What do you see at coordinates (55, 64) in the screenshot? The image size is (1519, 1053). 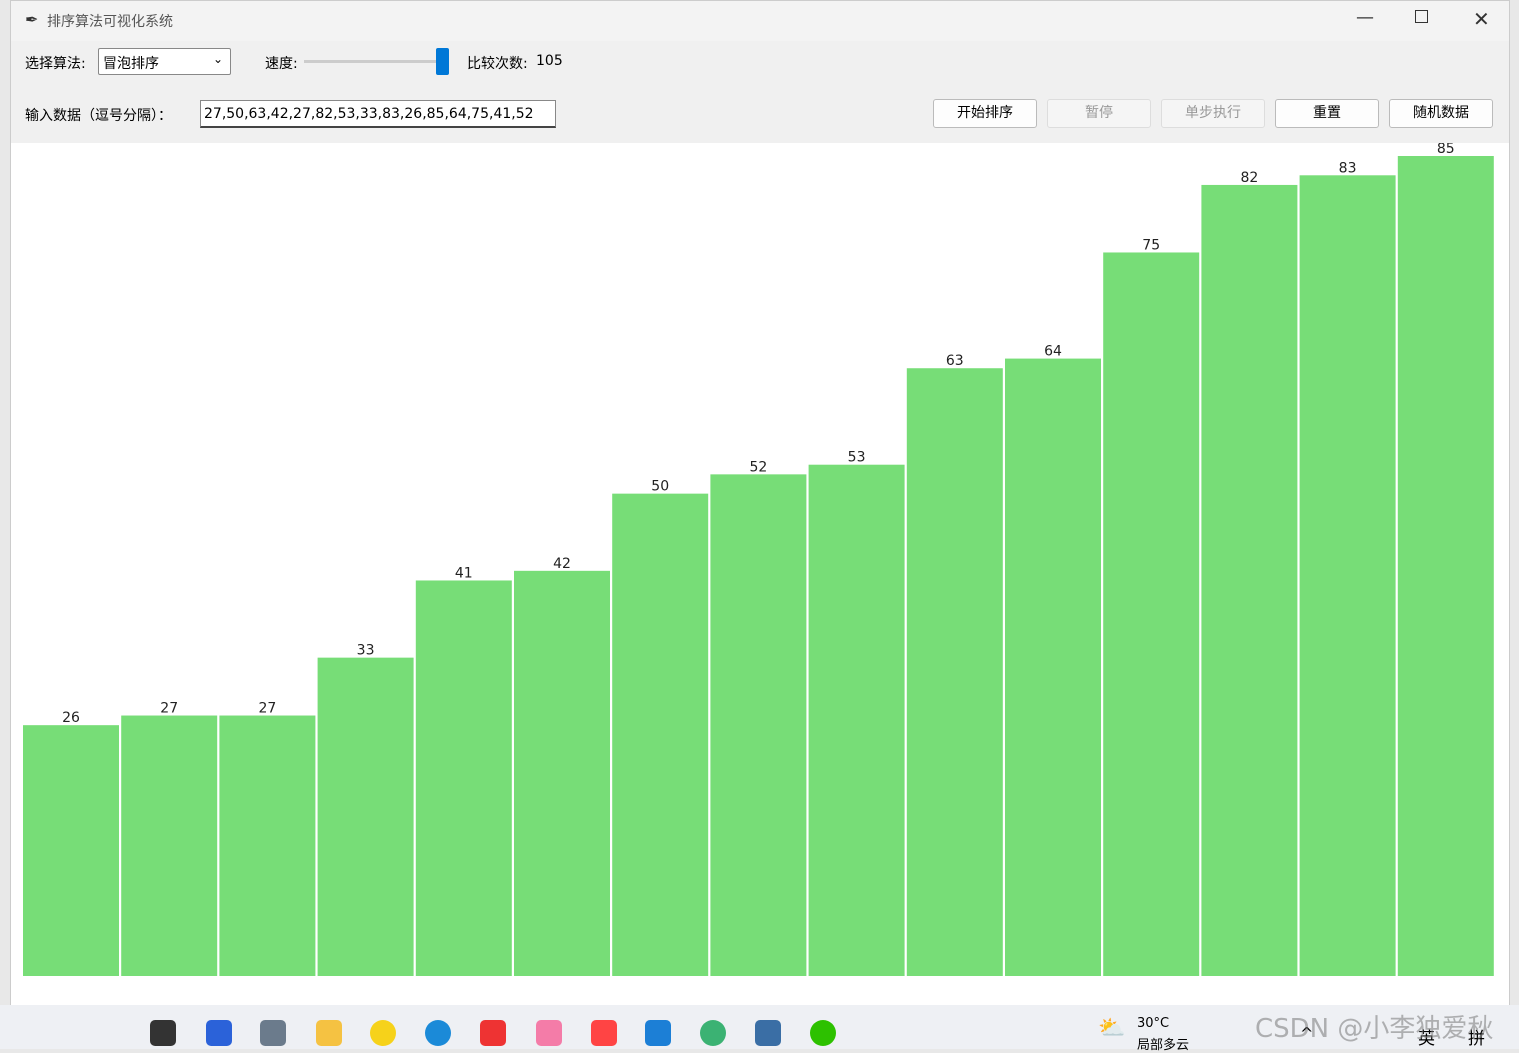 I see `algorithm-label: 选择算法:` at bounding box center [55, 64].